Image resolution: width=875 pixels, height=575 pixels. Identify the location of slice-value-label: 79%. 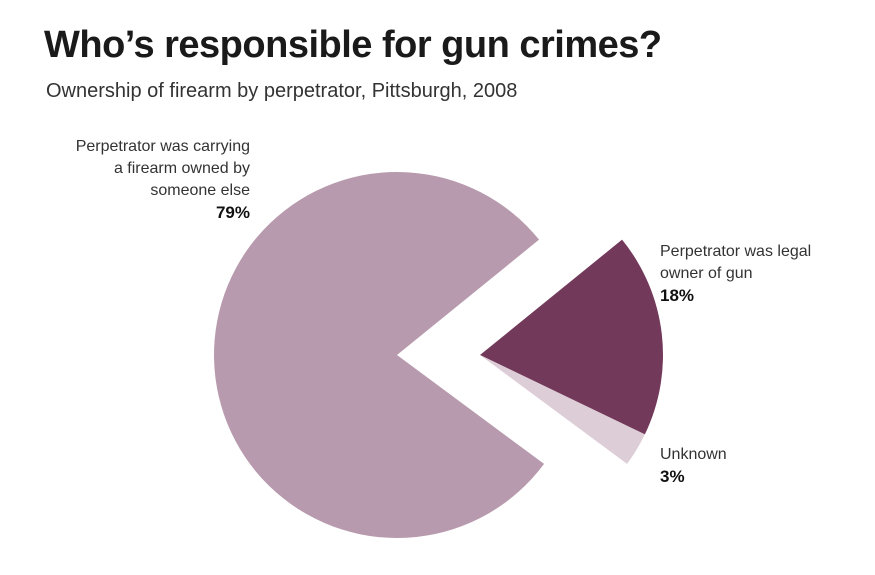
(232, 212).